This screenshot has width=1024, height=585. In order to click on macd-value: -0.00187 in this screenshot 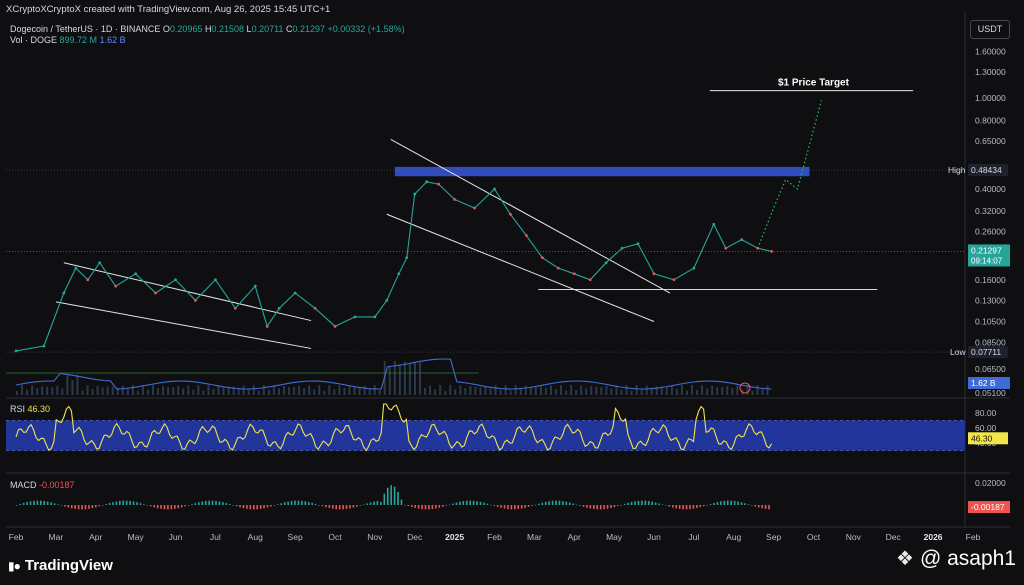, I will do `click(57, 485)`.